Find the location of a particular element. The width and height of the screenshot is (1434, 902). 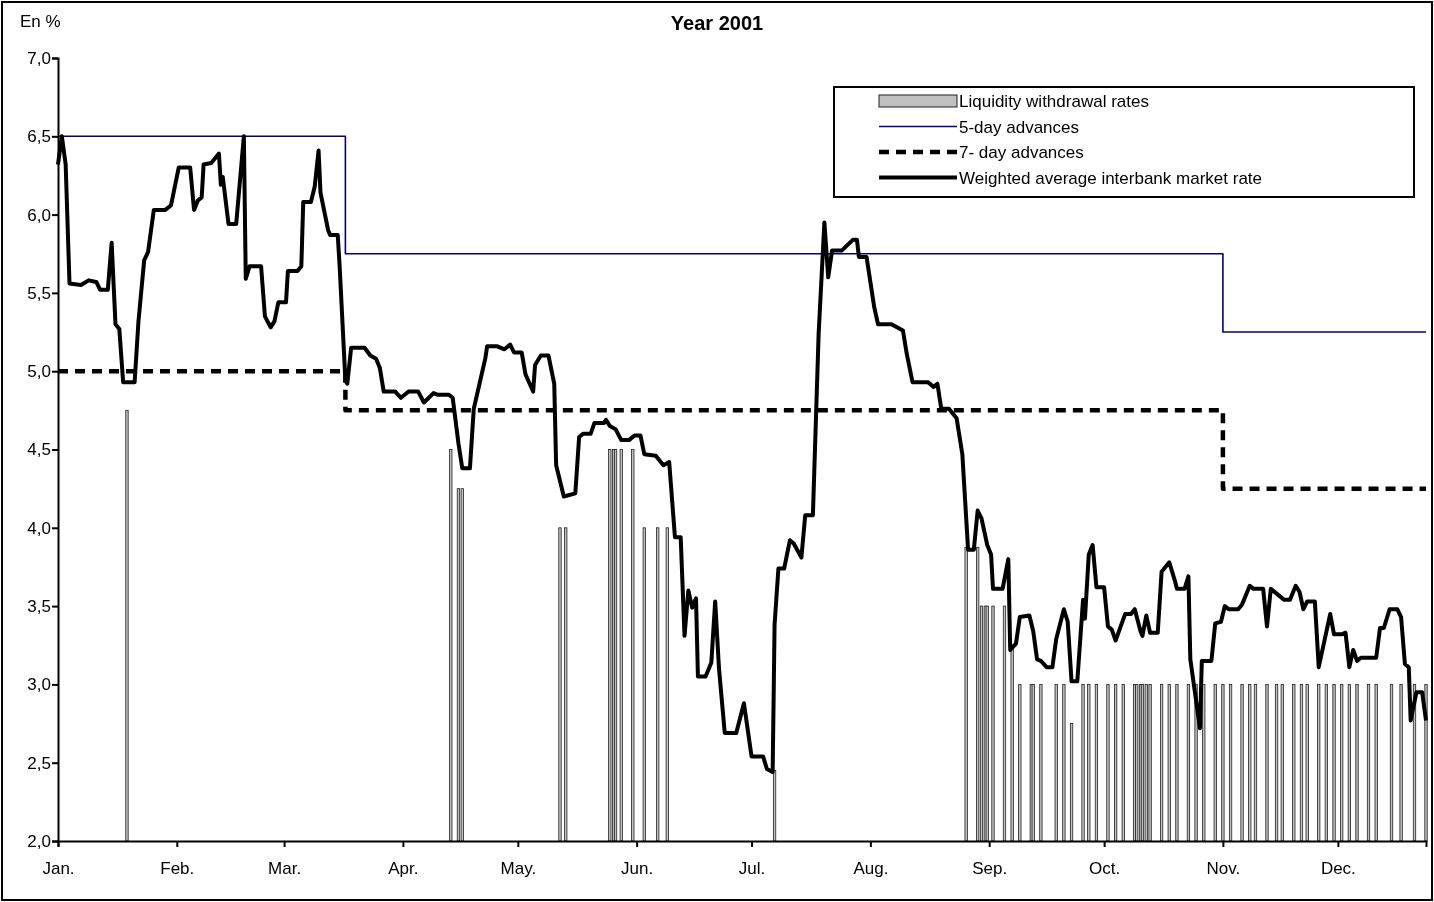

y-tick-label: 2,5 is located at coordinates (39, 763).